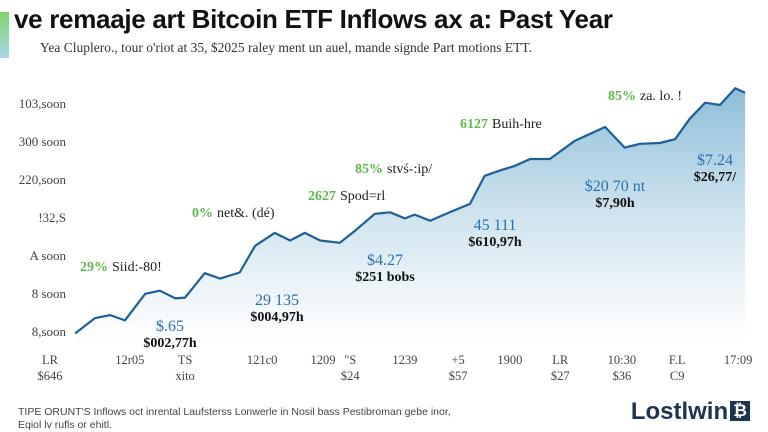 This screenshot has height=432, width=768. What do you see at coordinates (495, 242) in the screenshot?
I see `callout-bottom: $610,97h` at bounding box center [495, 242].